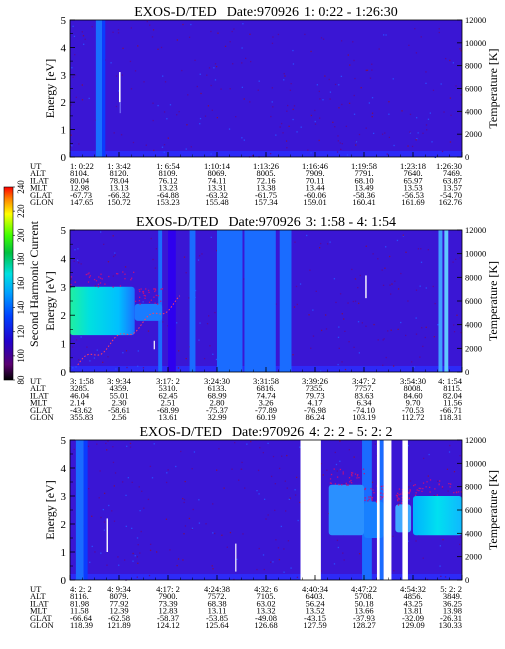  Describe the element at coordinates (452, 188) in the screenshot. I see `ephemeris-cell: 13.57` at that location.